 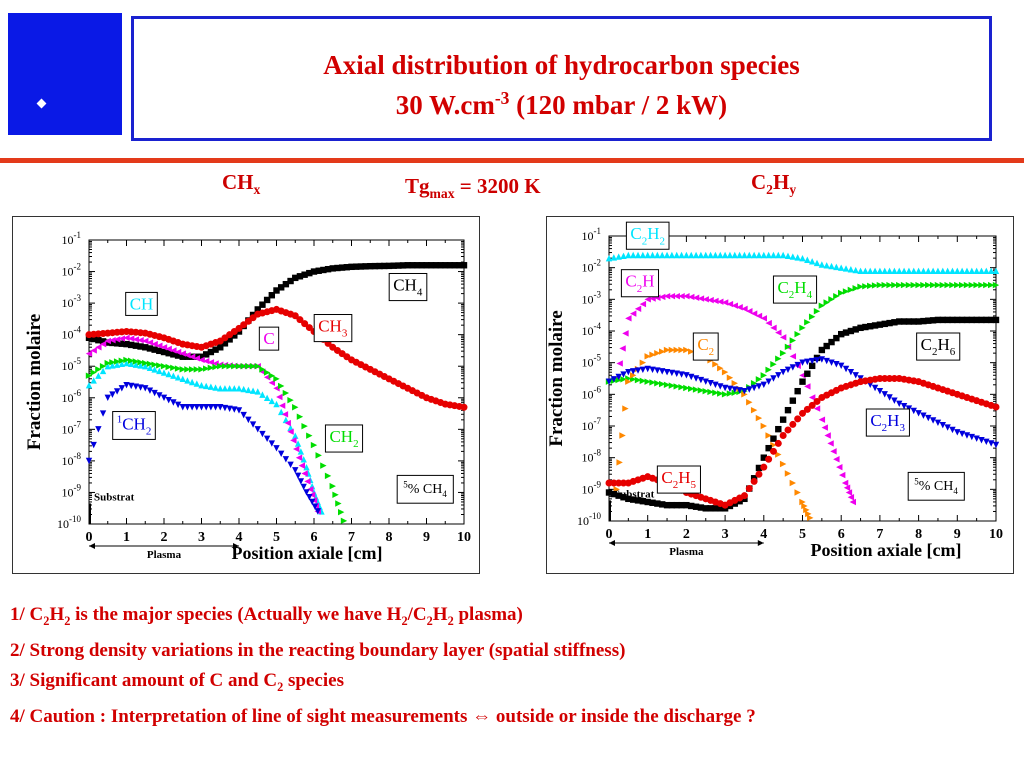 What do you see at coordinates (429, 620) in the screenshot?
I see `note-text: 2` at bounding box center [429, 620].